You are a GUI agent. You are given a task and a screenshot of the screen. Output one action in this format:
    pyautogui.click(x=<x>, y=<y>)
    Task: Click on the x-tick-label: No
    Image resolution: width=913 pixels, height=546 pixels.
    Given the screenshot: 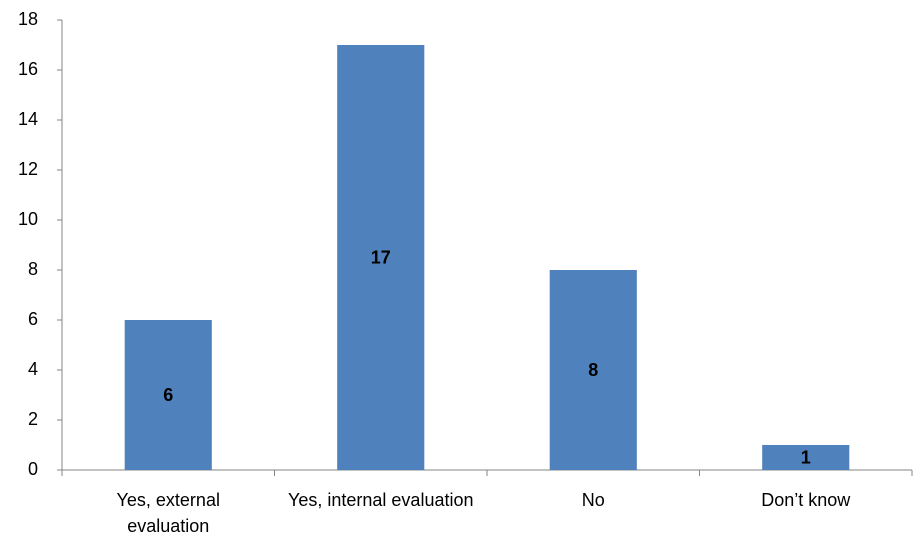 What is the action you would take?
    pyautogui.click(x=593, y=500)
    